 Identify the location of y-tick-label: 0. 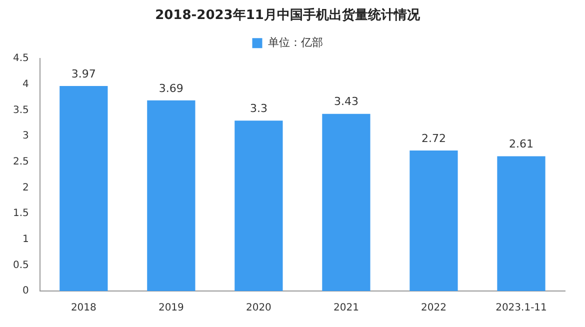
(25, 291).